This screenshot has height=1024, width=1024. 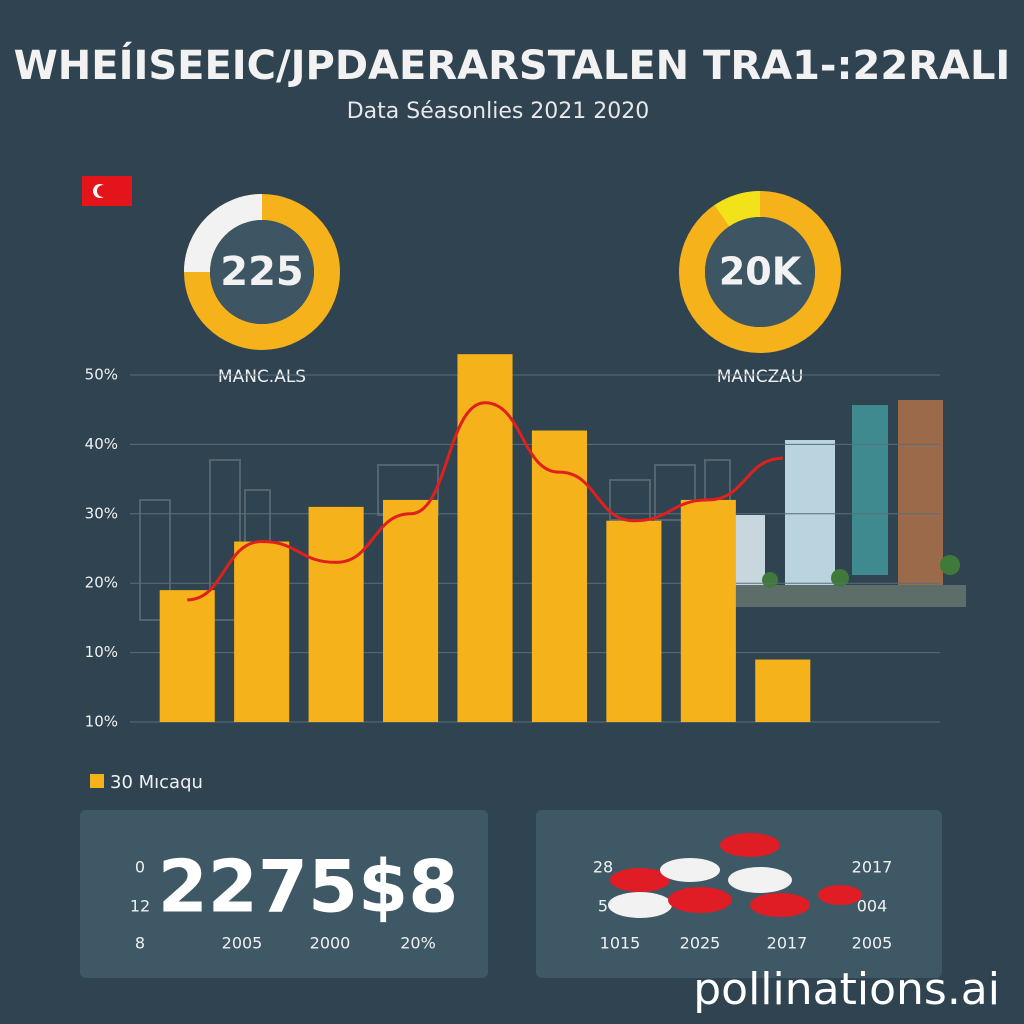 What do you see at coordinates (735, 875) in the screenshot?
I see `chips` at bounding box center [735, 875].